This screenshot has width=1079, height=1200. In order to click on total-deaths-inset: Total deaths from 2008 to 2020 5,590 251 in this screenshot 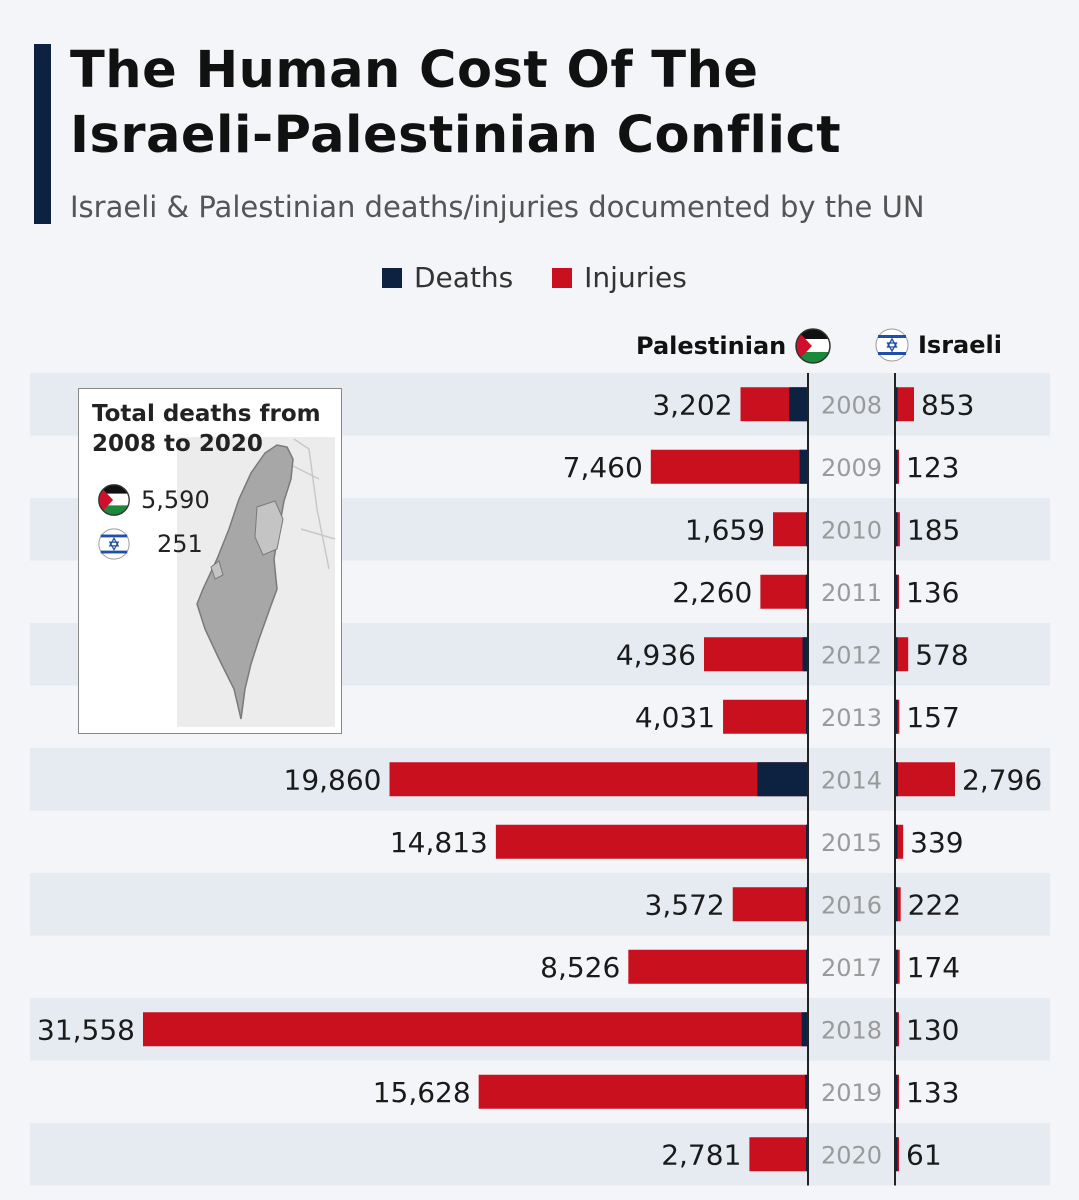, I will do `click(210, 561)`.